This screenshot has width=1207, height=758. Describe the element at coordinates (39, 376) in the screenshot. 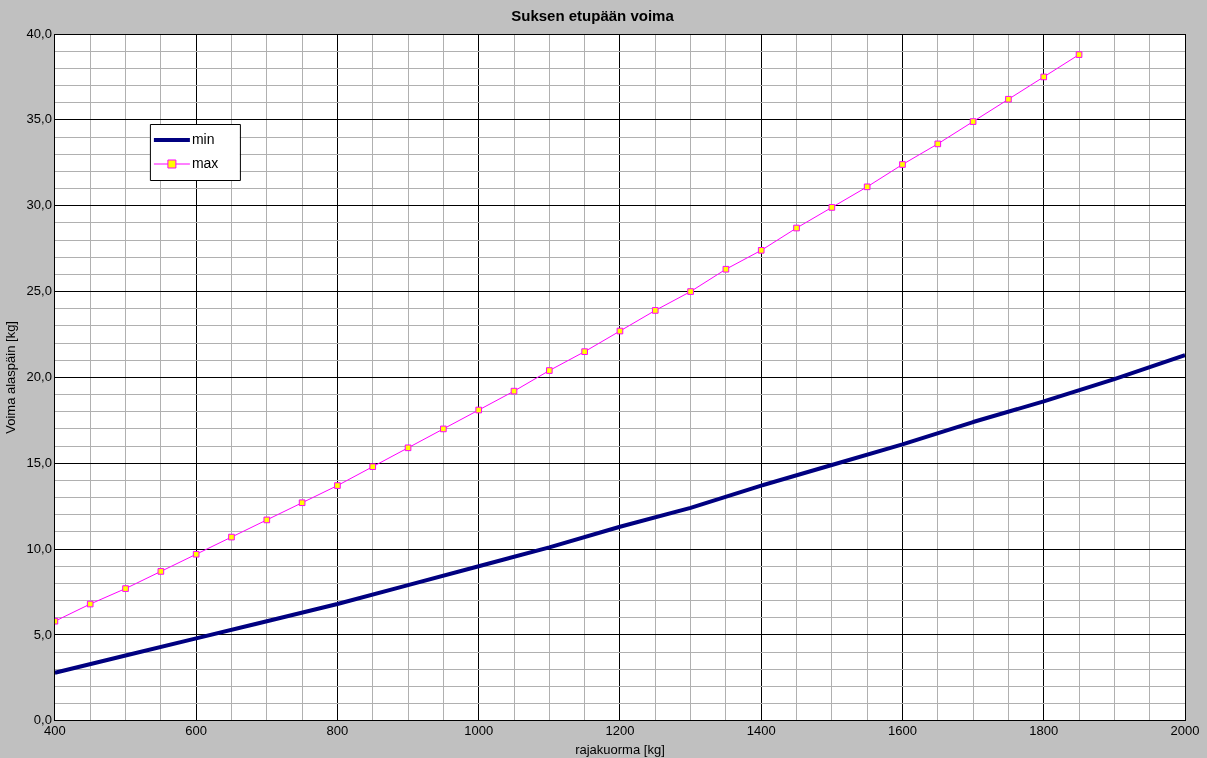

I see `y-tick-label: 20,0` at that location.